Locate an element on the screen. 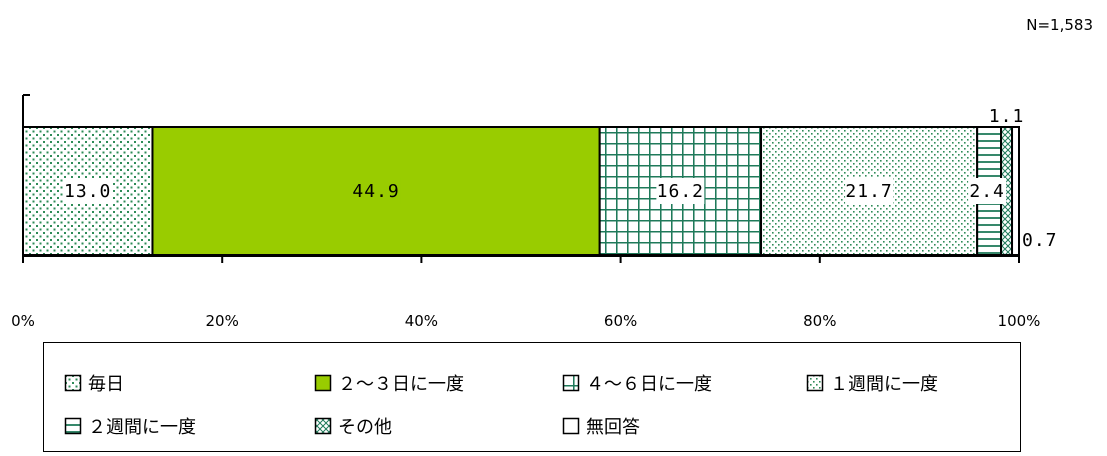 The image size is (1107, 456). legend-item-3: ４～６日に一度 is located at coordinates (637, 383).